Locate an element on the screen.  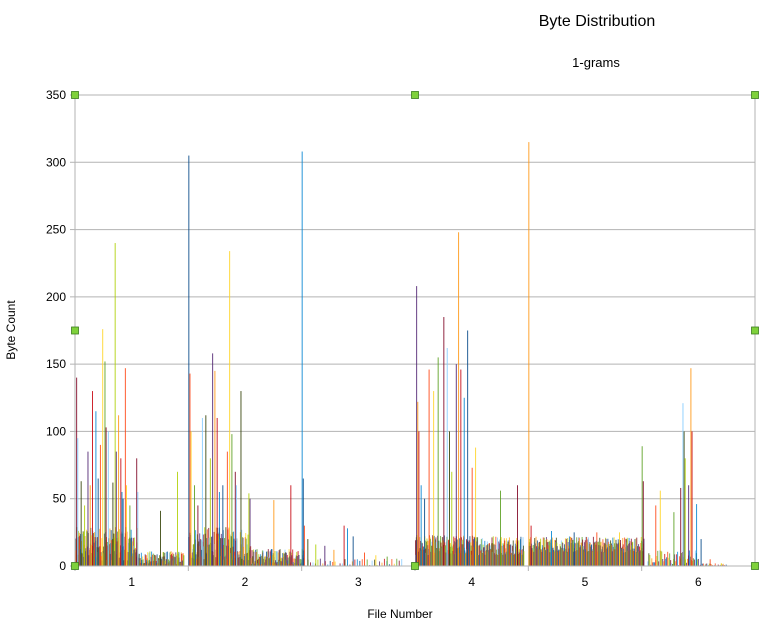
y-axis-label: Byte Count is located at coordinates (11, 330).